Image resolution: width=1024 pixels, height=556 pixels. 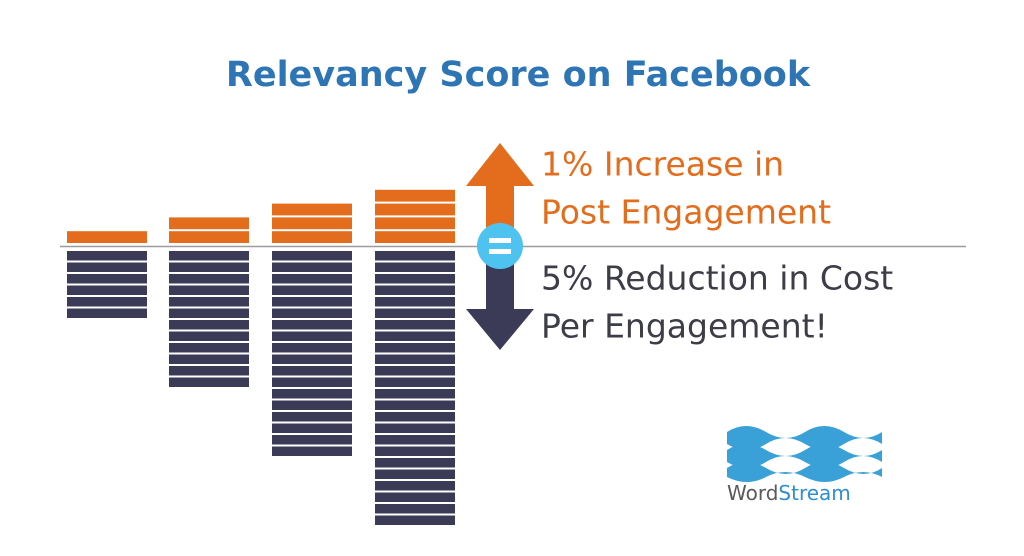 I want to click on lower-message-line: 5% Reduction in Cost, so click(x=717, y=278).